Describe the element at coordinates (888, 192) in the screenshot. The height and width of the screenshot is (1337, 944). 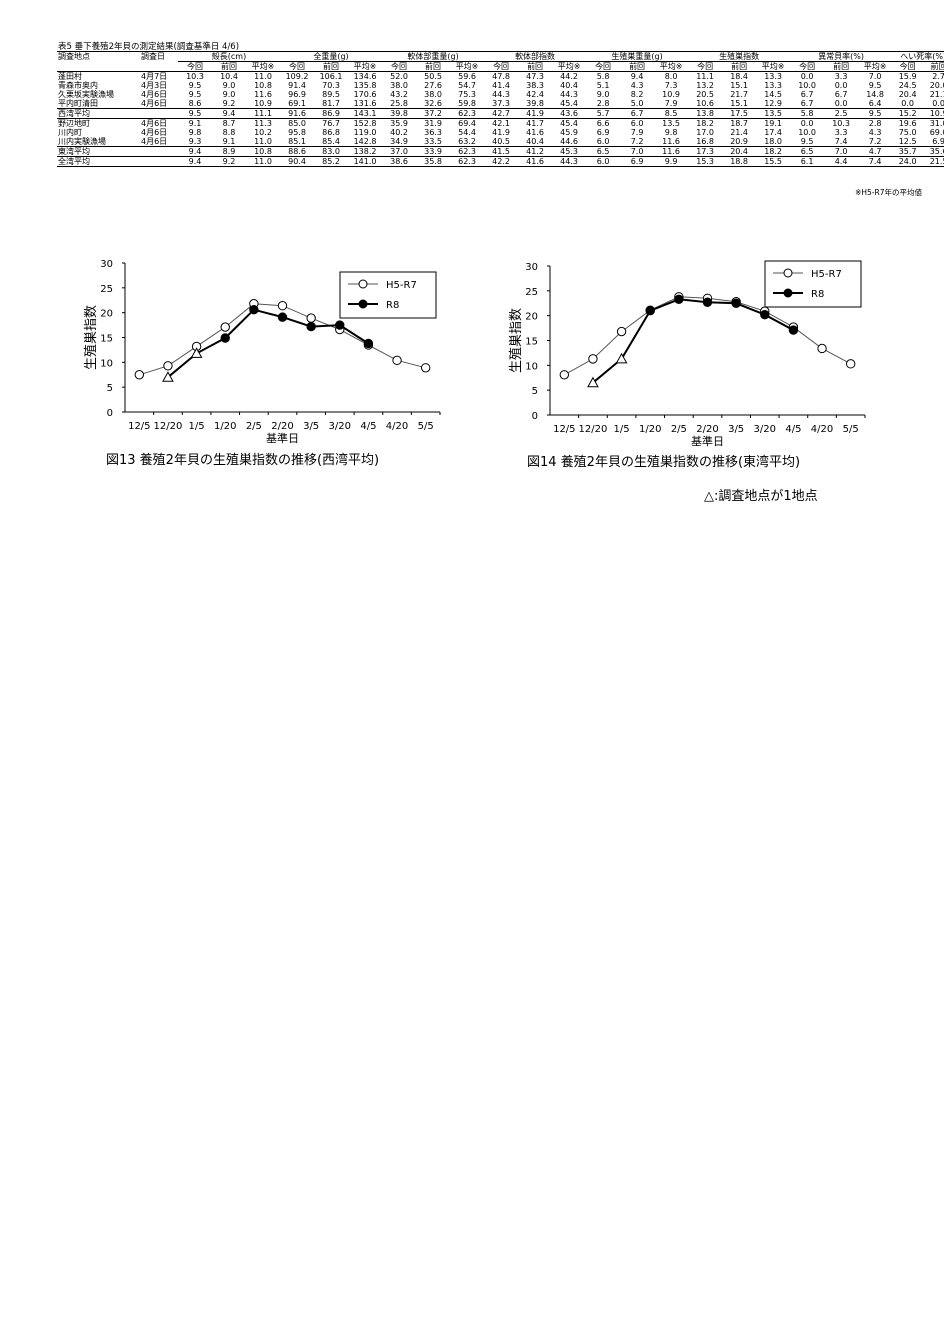
I see `table-note: ※H5-R7年の平均値` at that location.